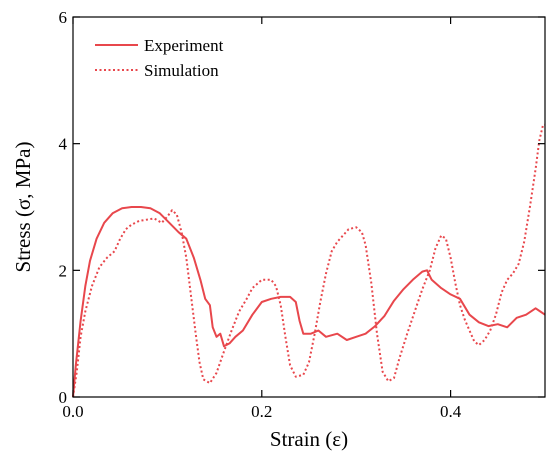 The width and height of the screenshot is (550, 459). Describe the element at coordinates (184, 45) in the screenshot. I see `legend-label-experiment: Experiment` at that location.